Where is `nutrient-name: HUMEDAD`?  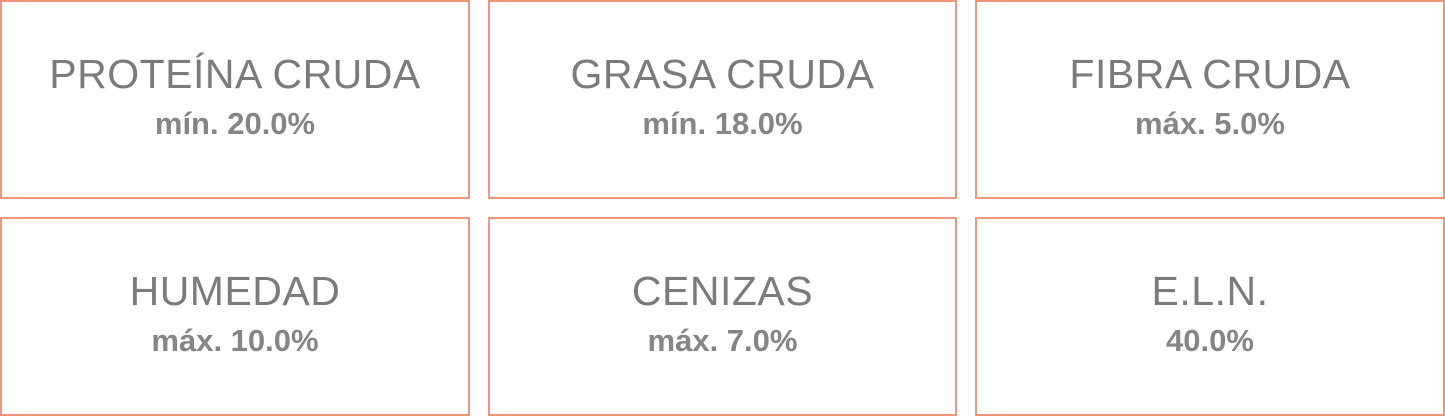
nutrient-name: HUMEDAD is located at coordinates (235, 290).